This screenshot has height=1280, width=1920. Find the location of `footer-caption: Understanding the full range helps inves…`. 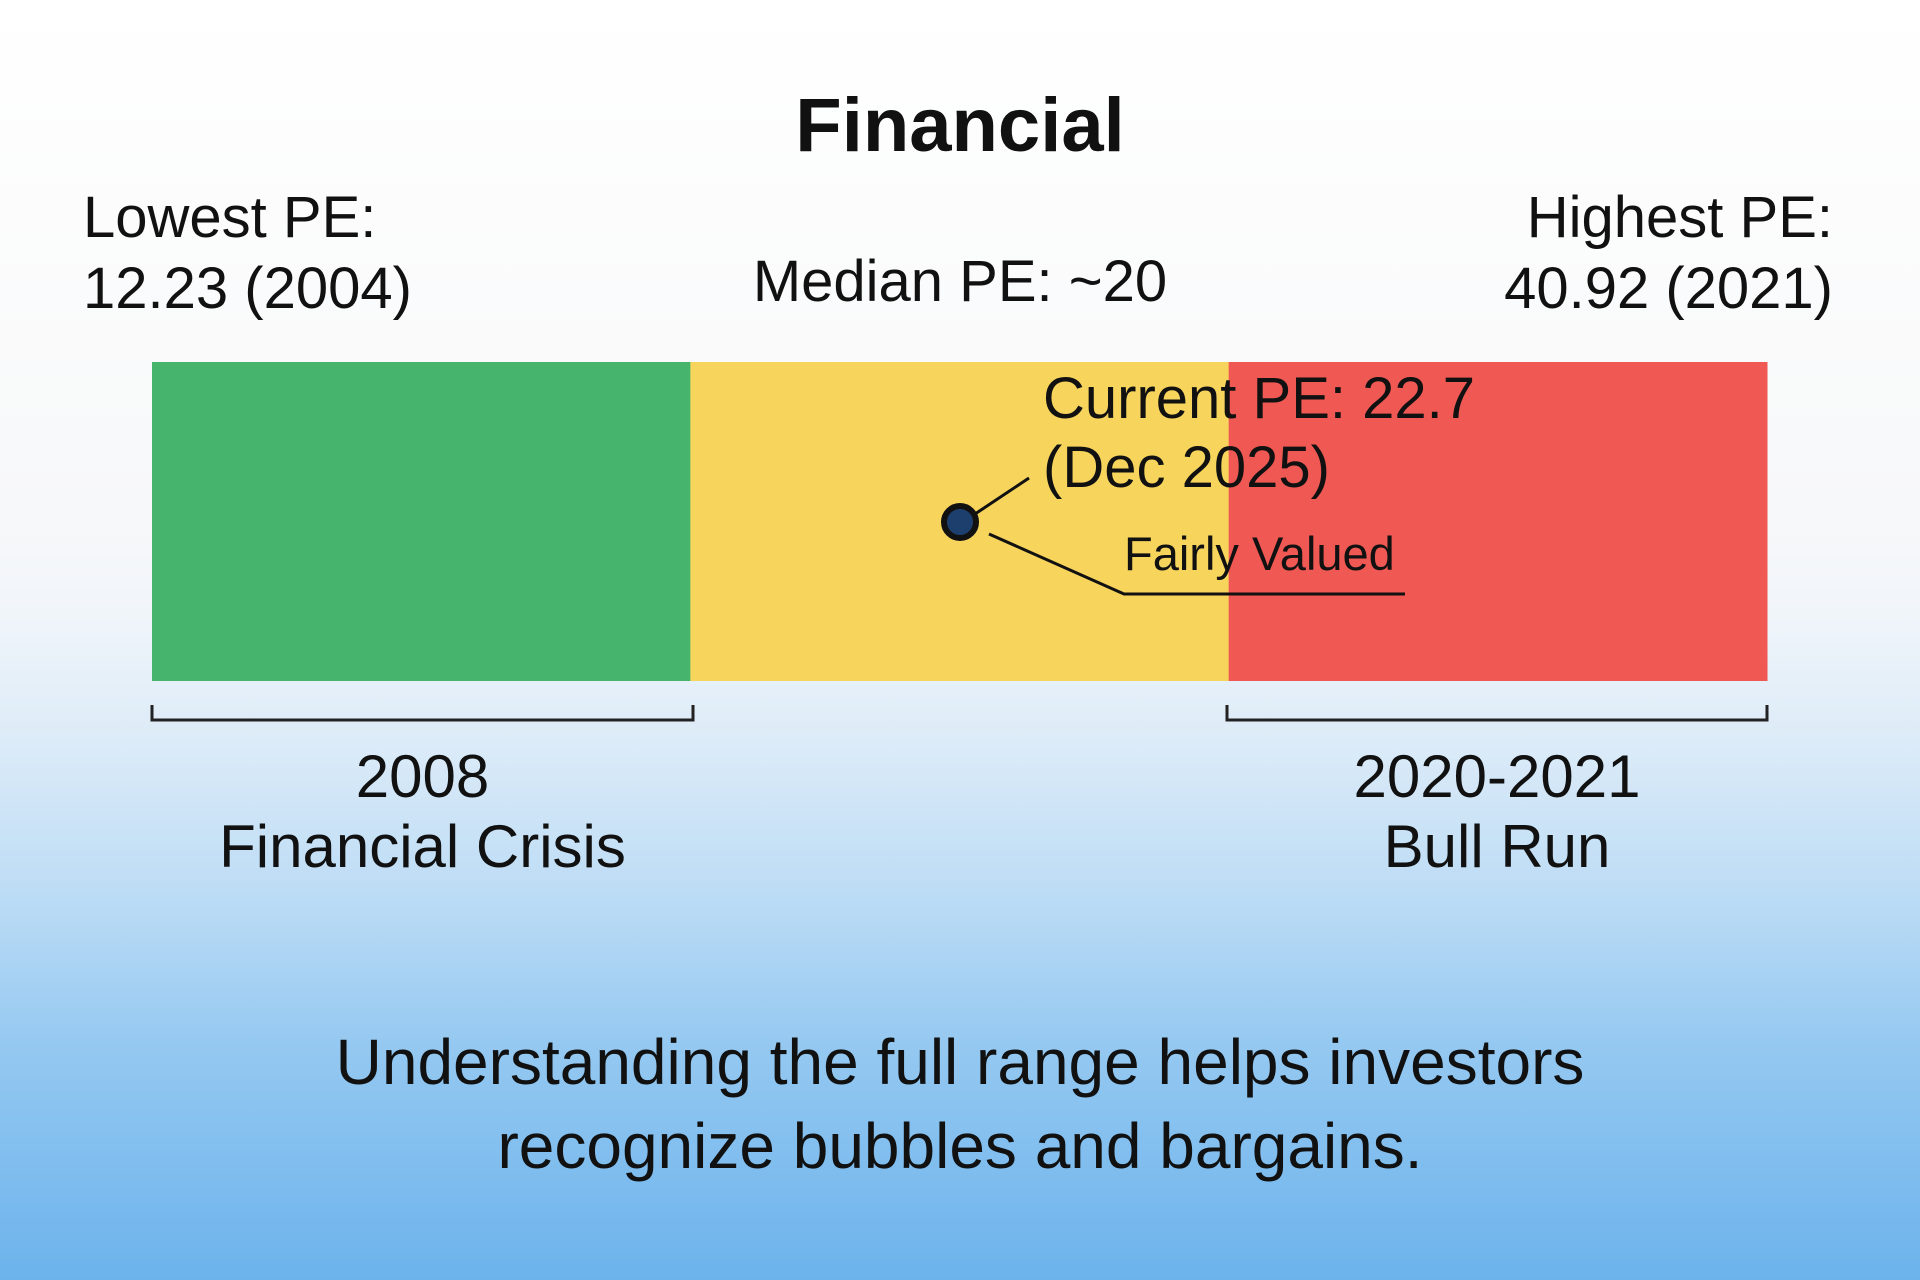

footer-caption: Understanding the full range helps inves… is located at coordinates (960, 1104).